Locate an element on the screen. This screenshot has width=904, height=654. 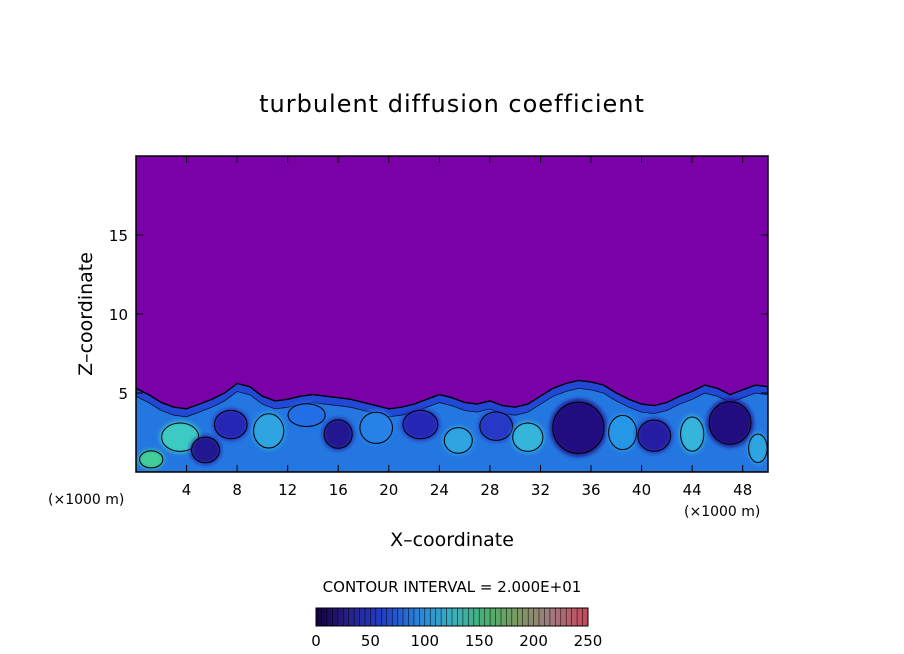
colorbar-contour-lines is located at coordinates (452, 617).